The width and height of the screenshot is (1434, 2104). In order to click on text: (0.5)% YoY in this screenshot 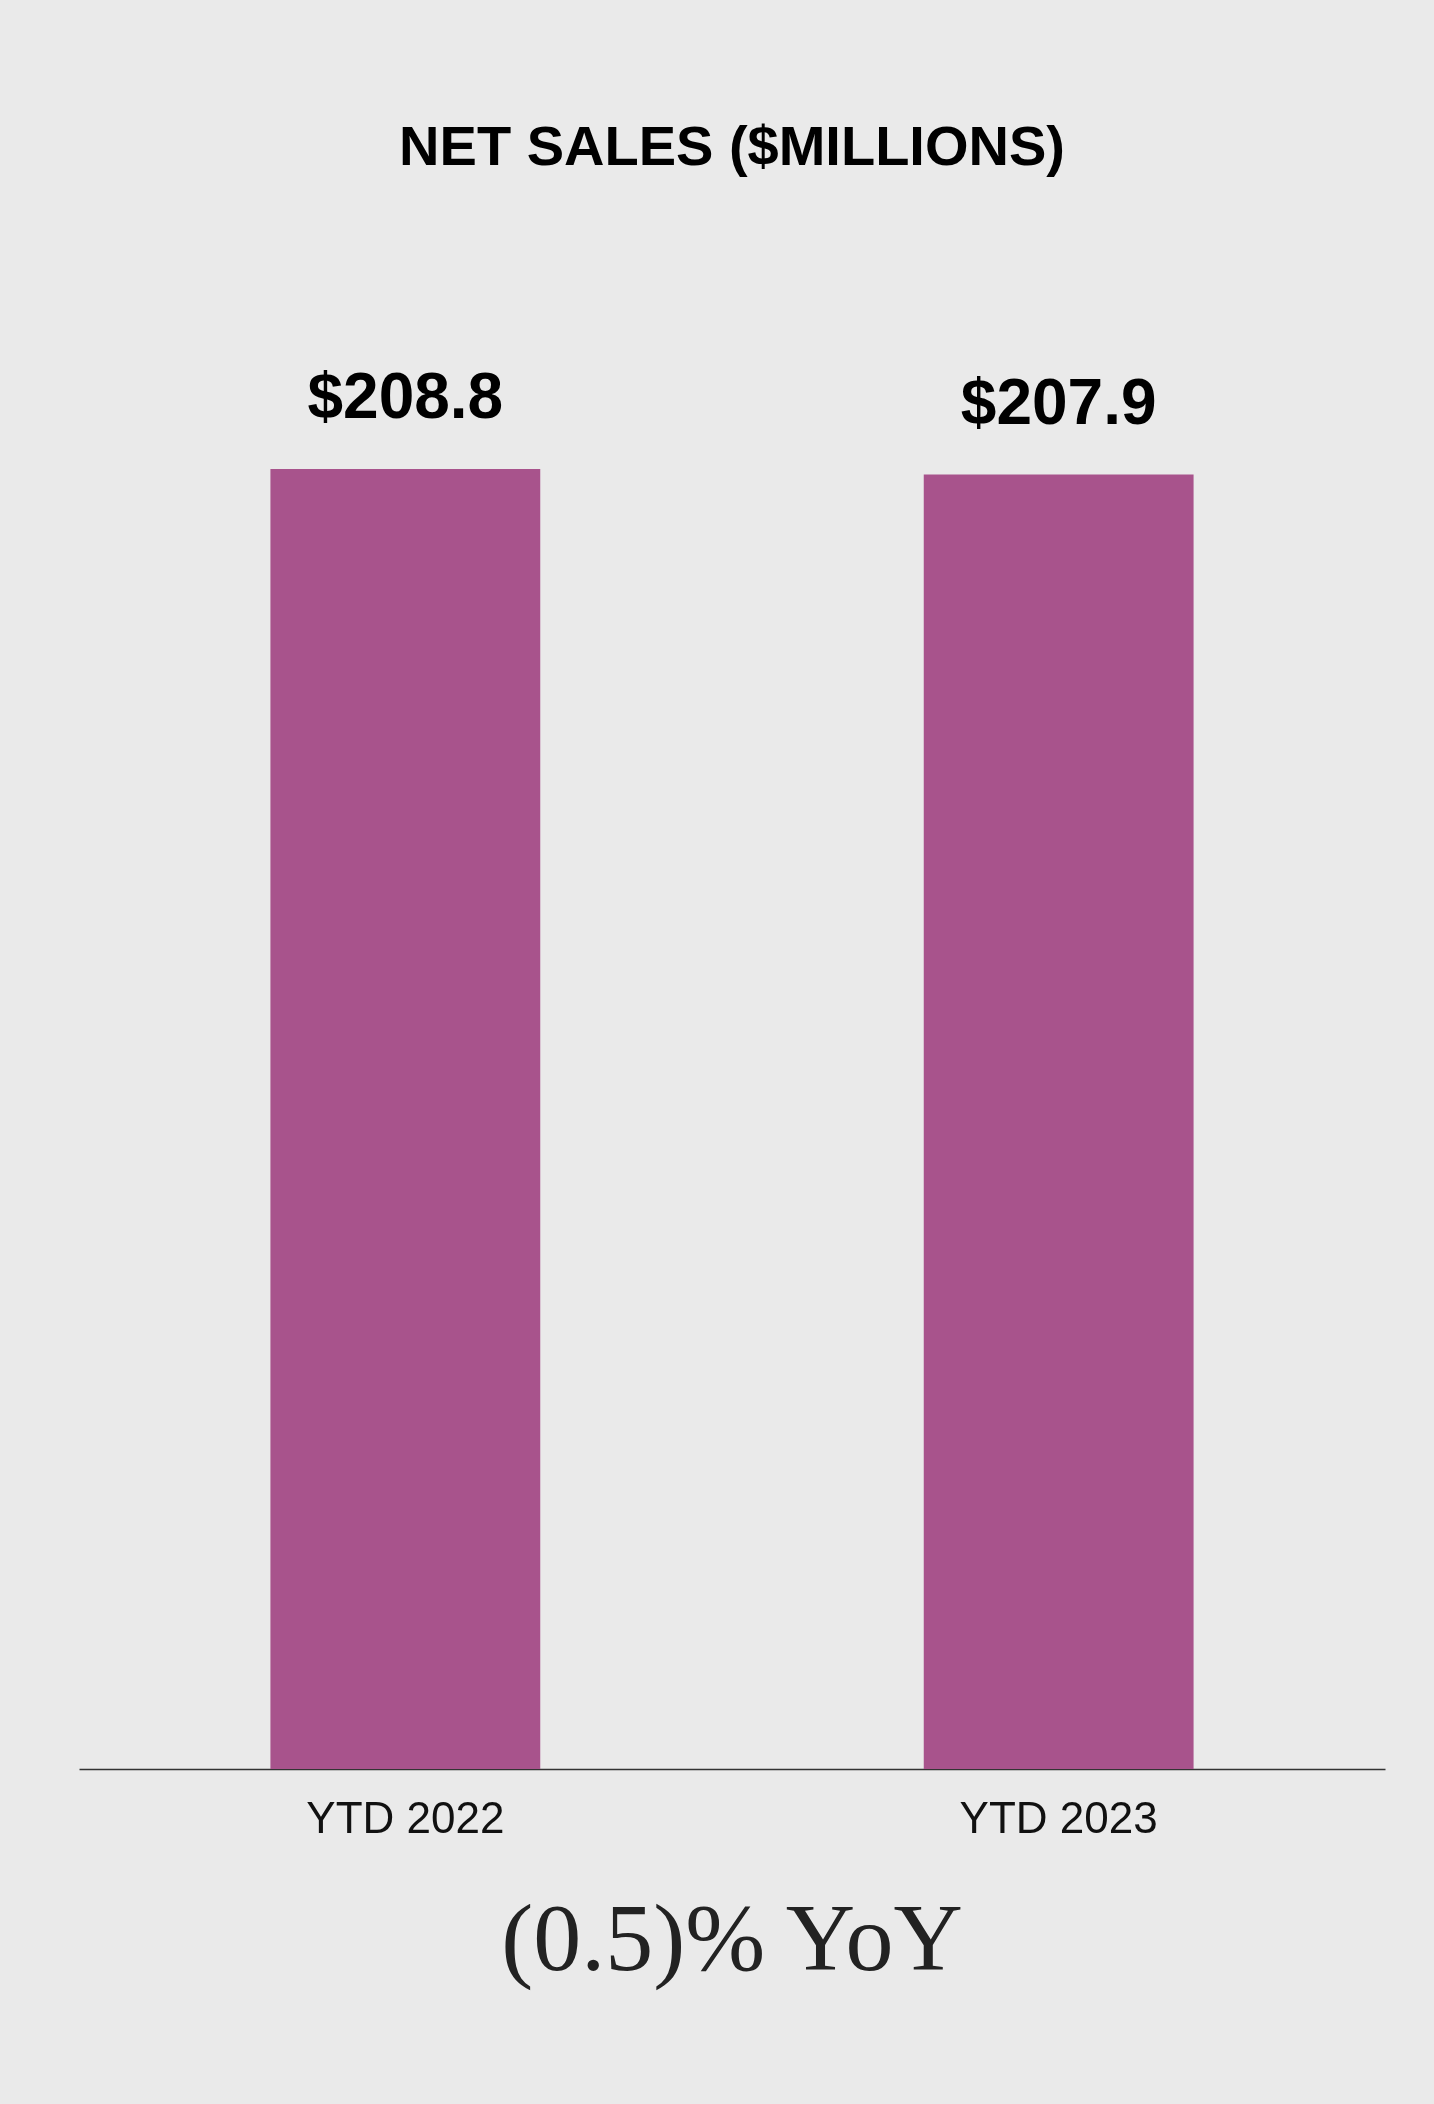, I will do `click(732, 1937)`.